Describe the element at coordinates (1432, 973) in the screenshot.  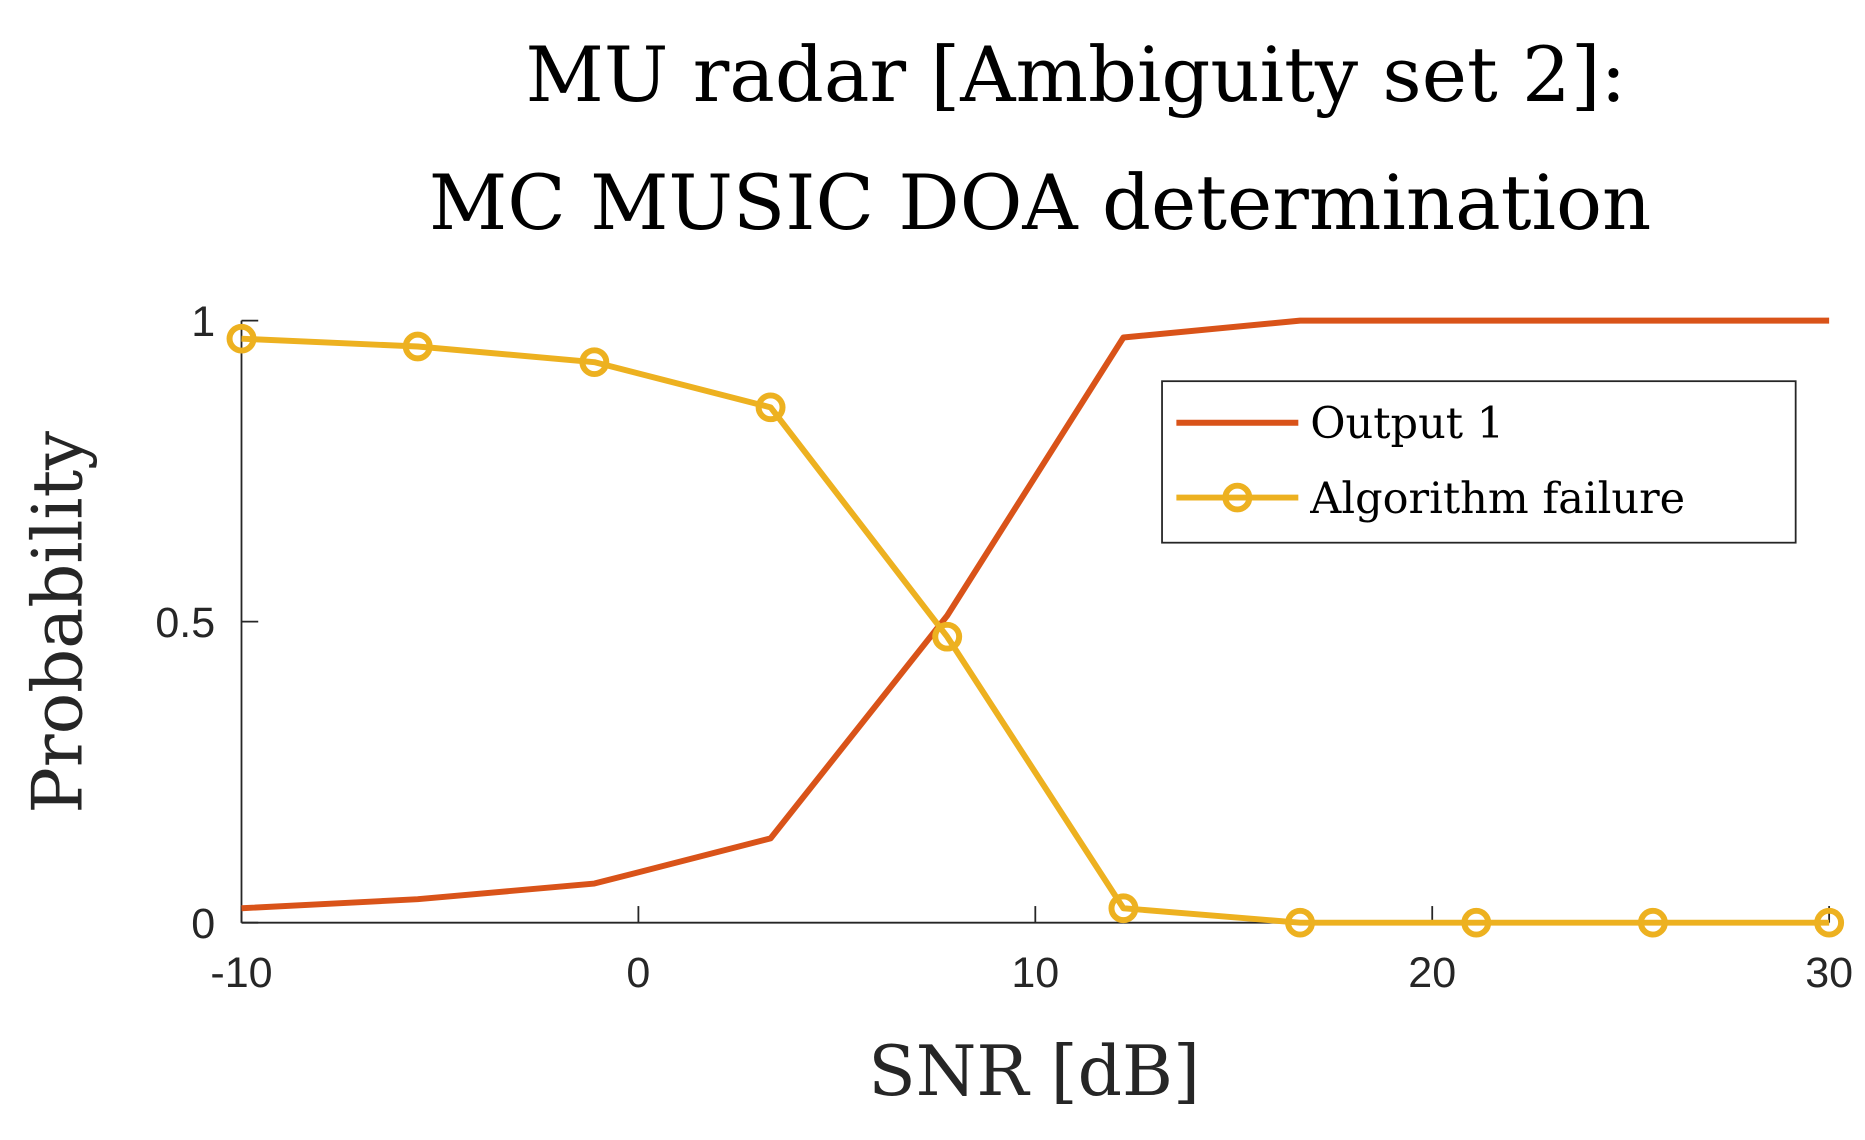
I see `x-tick-label: 20` at that location.